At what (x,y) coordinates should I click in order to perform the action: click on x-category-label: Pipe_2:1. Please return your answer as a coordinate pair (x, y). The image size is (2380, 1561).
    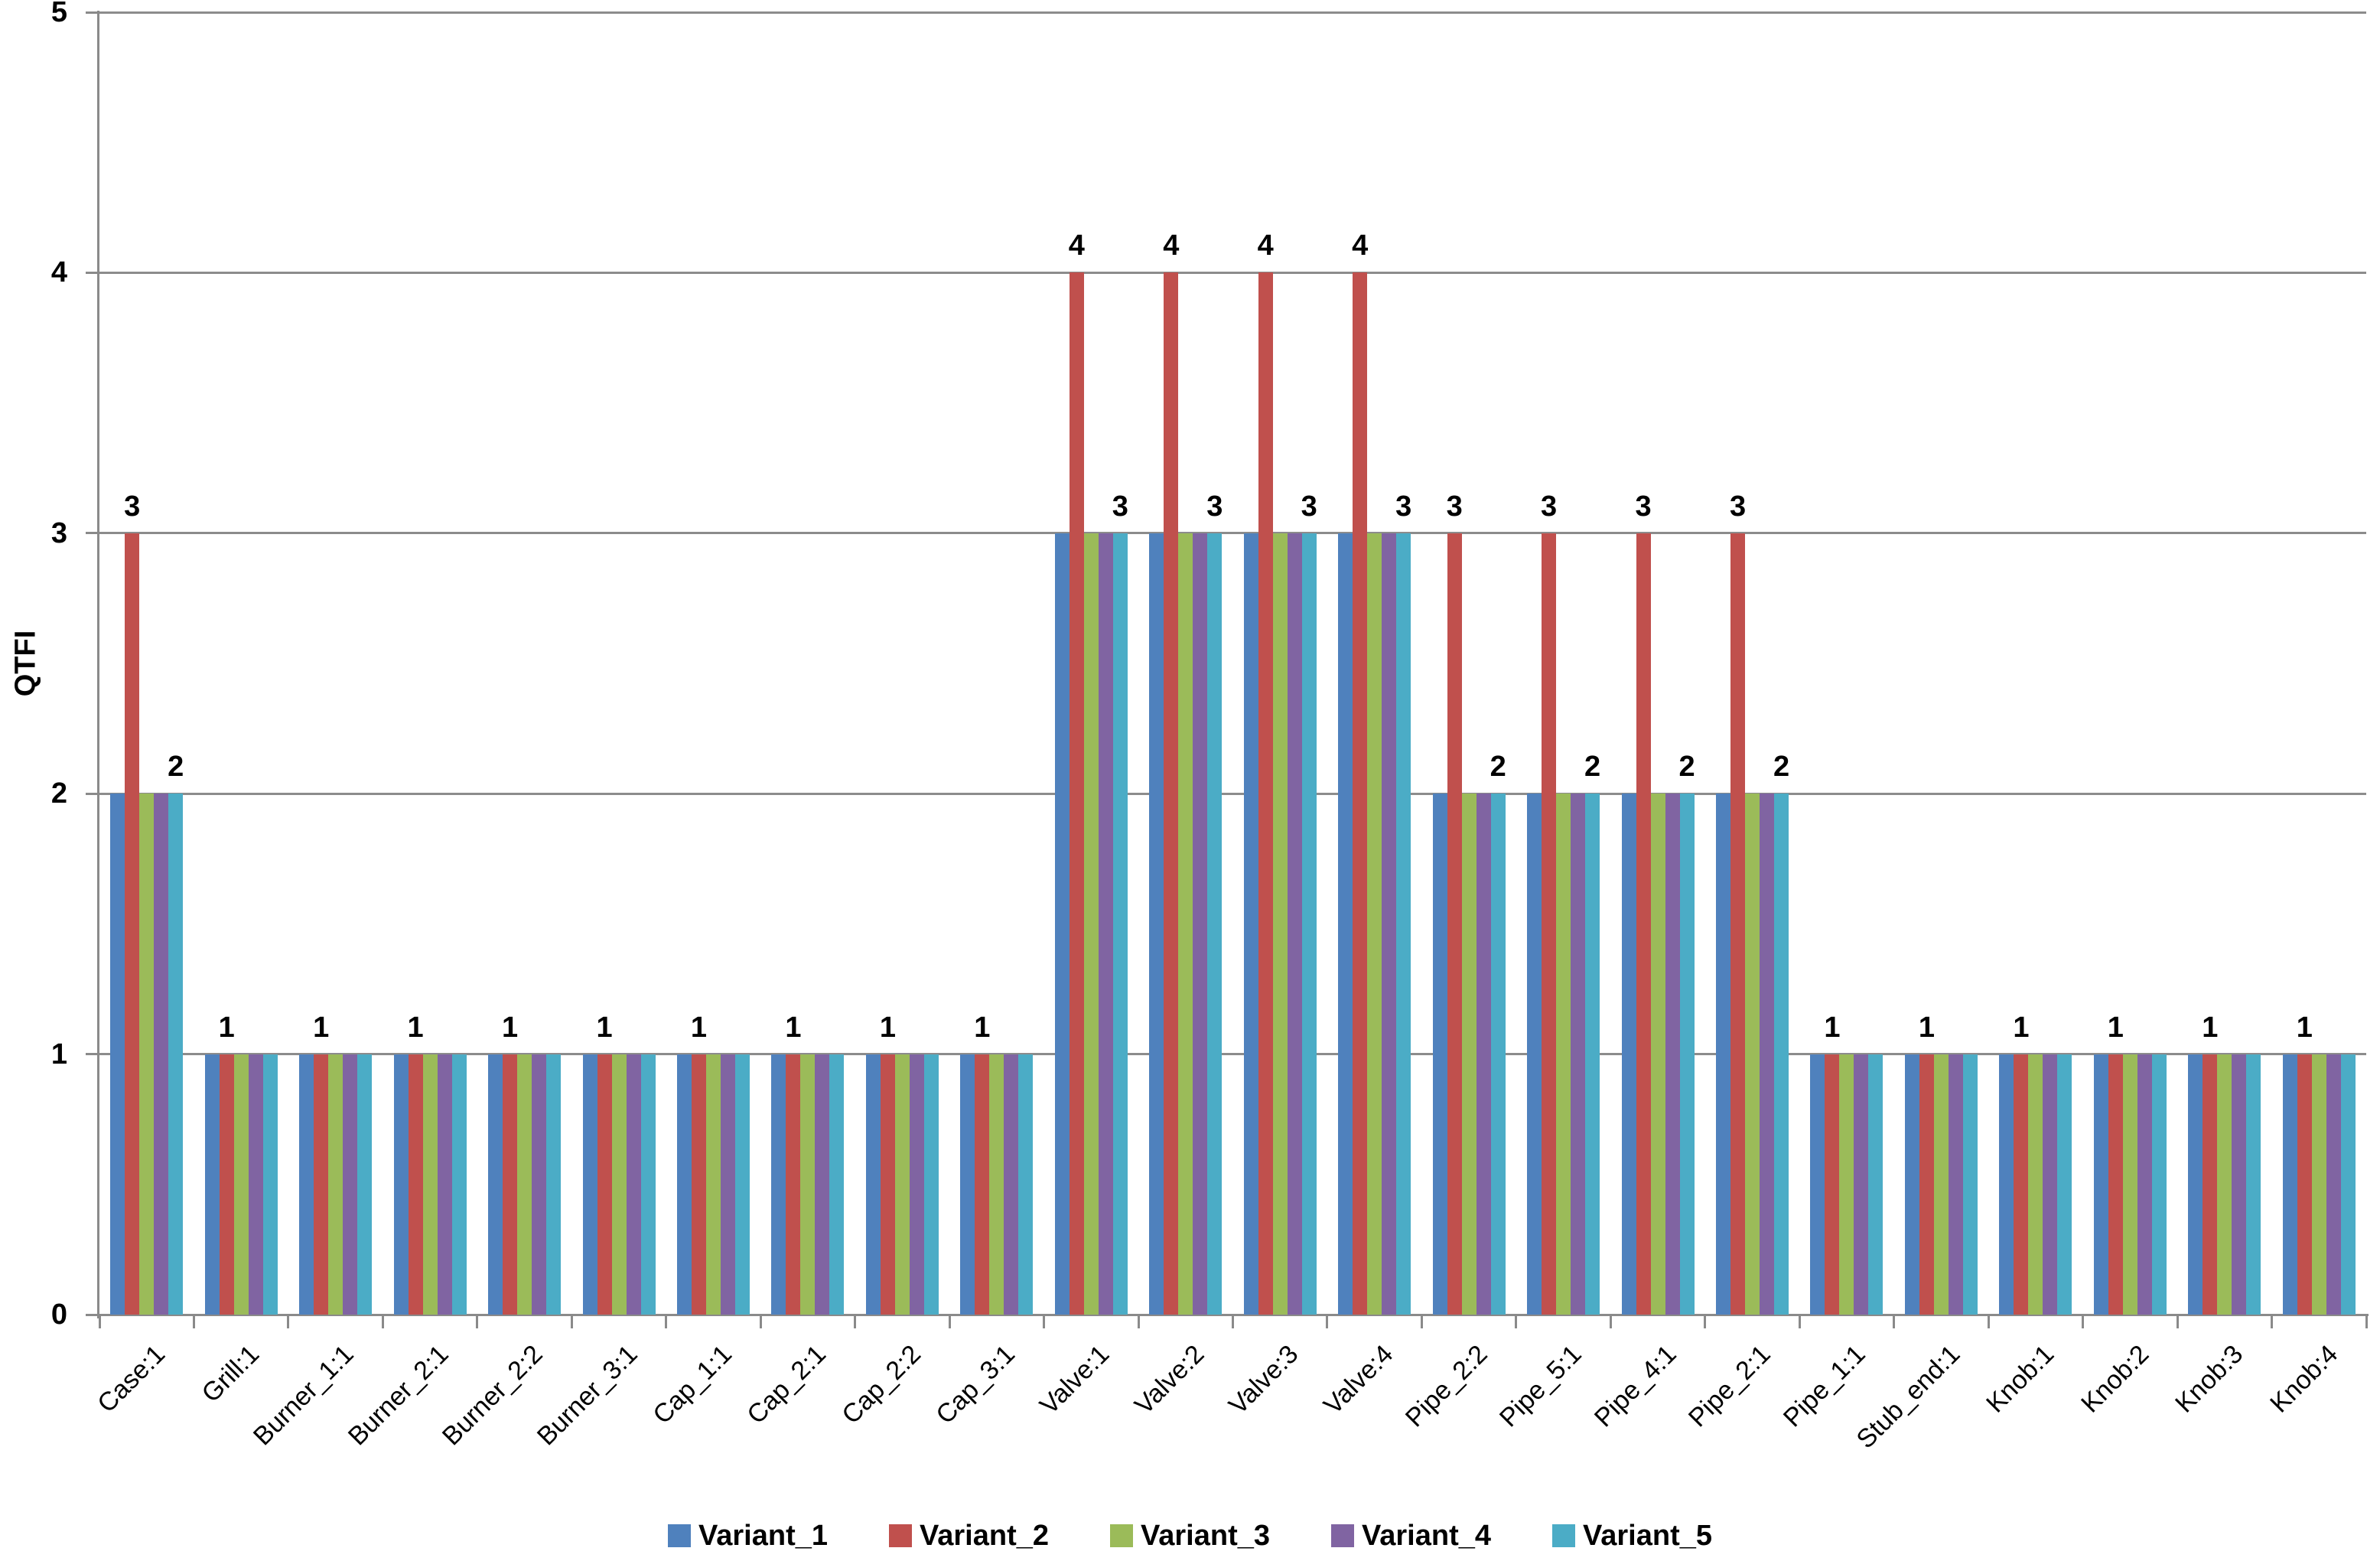
    Looking at the image, I should click on (1729, 1386).